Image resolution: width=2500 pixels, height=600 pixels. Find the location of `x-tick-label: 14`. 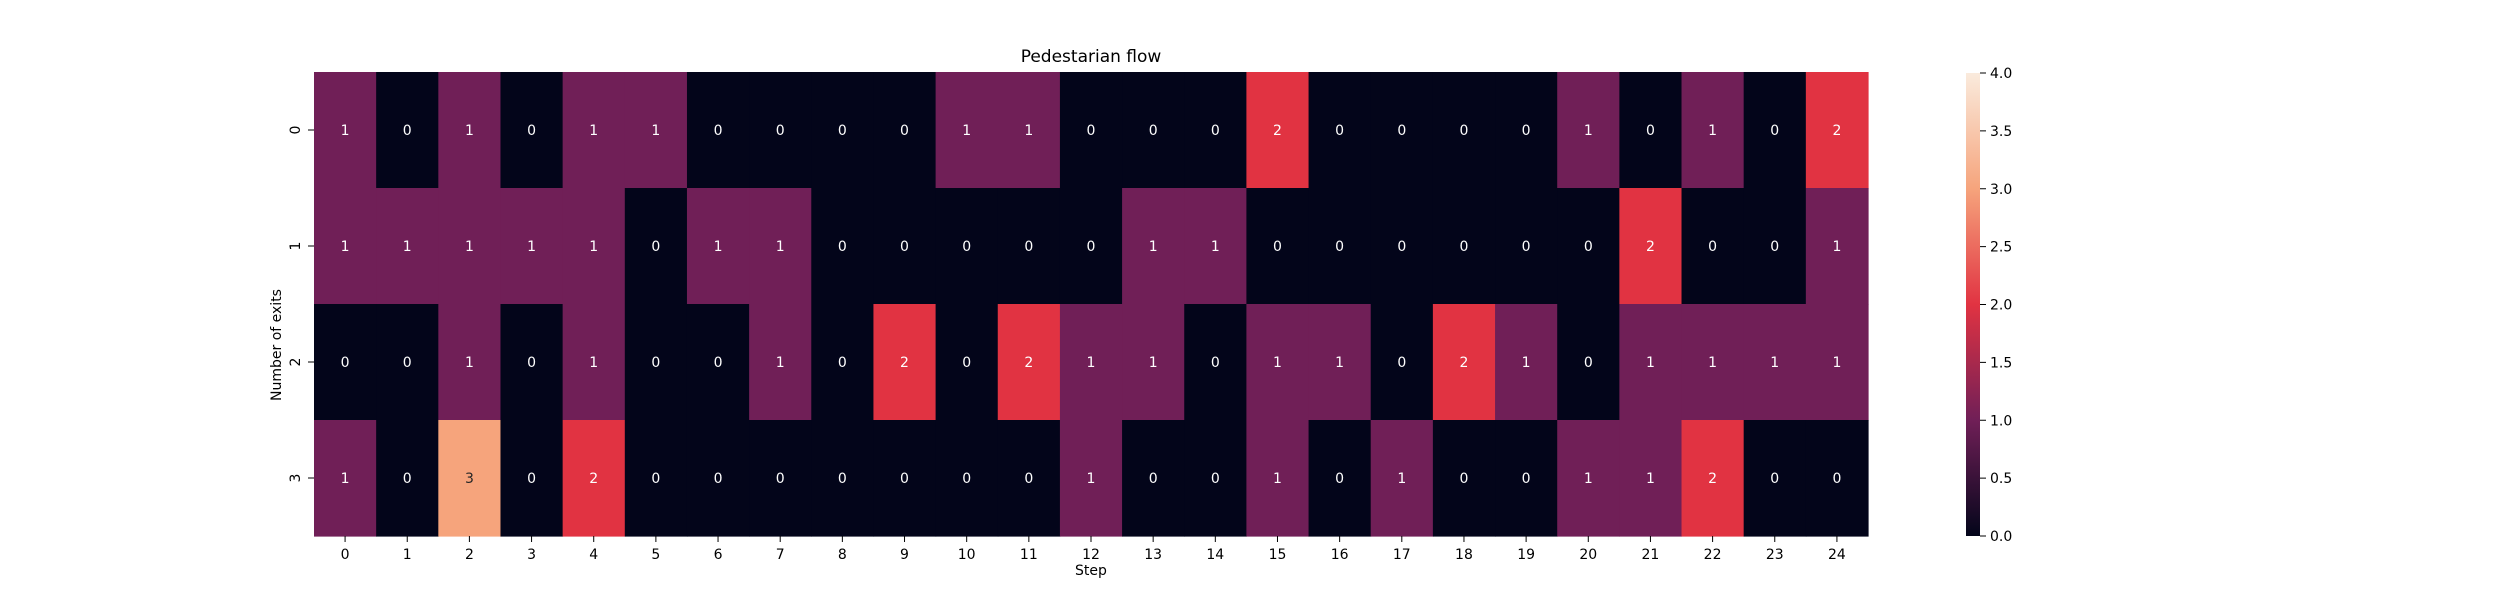

x-tick-label: 14 is located at coordinates (1215, 555).